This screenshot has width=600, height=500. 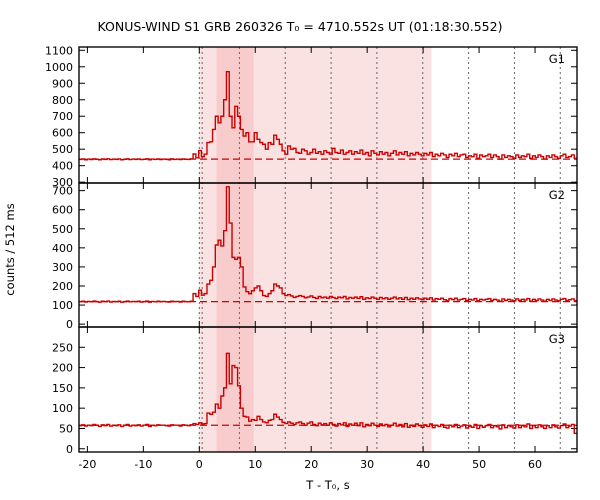 I want to click on y-tick-label-G1-4: 700, so click(x=62, y=116).